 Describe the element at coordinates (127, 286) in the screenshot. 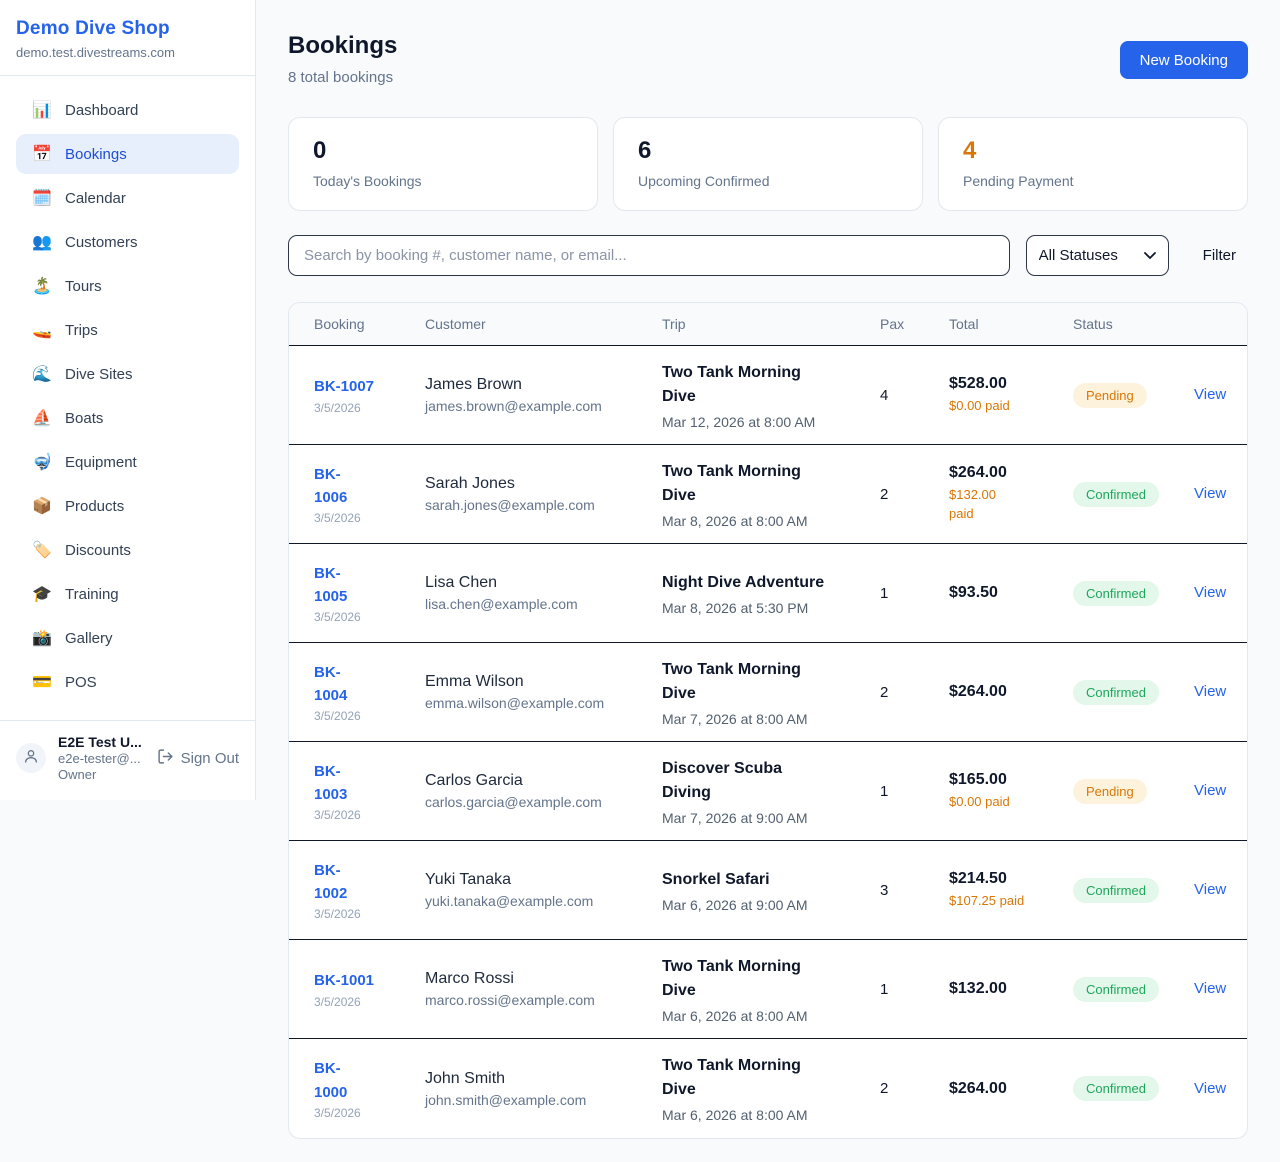

I see `sidebar-item-tours: 🏝️ Tours` at that location.